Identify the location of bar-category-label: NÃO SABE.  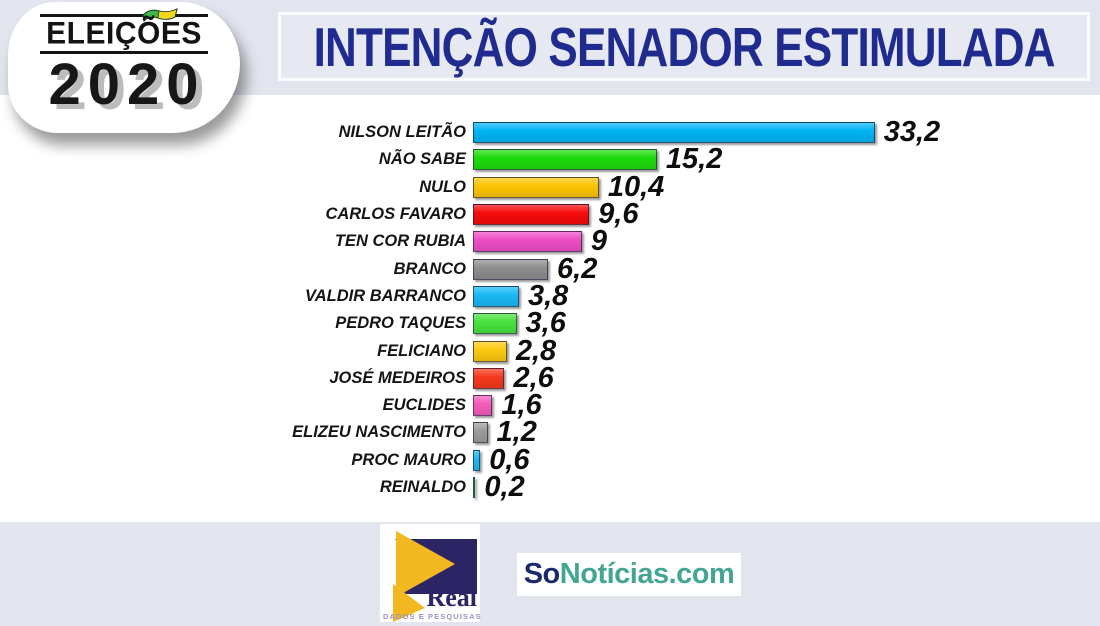
(422, 159).